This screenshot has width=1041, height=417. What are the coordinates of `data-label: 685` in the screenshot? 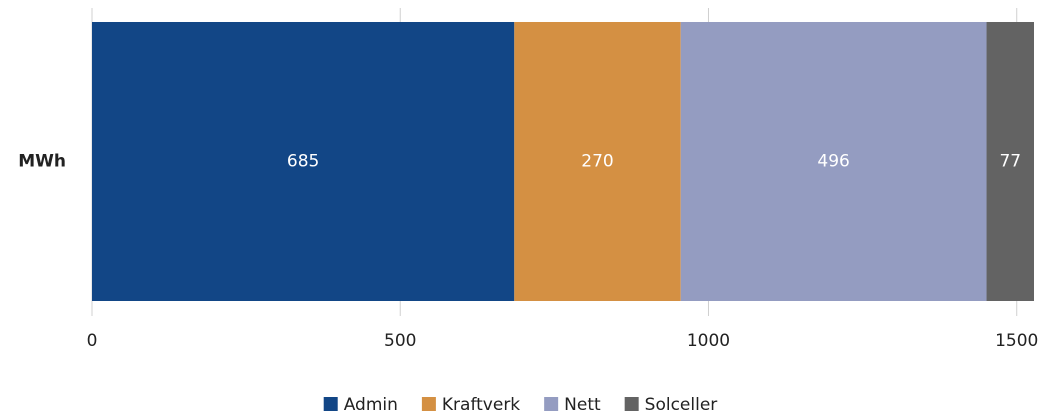 It's located at (303, 162).